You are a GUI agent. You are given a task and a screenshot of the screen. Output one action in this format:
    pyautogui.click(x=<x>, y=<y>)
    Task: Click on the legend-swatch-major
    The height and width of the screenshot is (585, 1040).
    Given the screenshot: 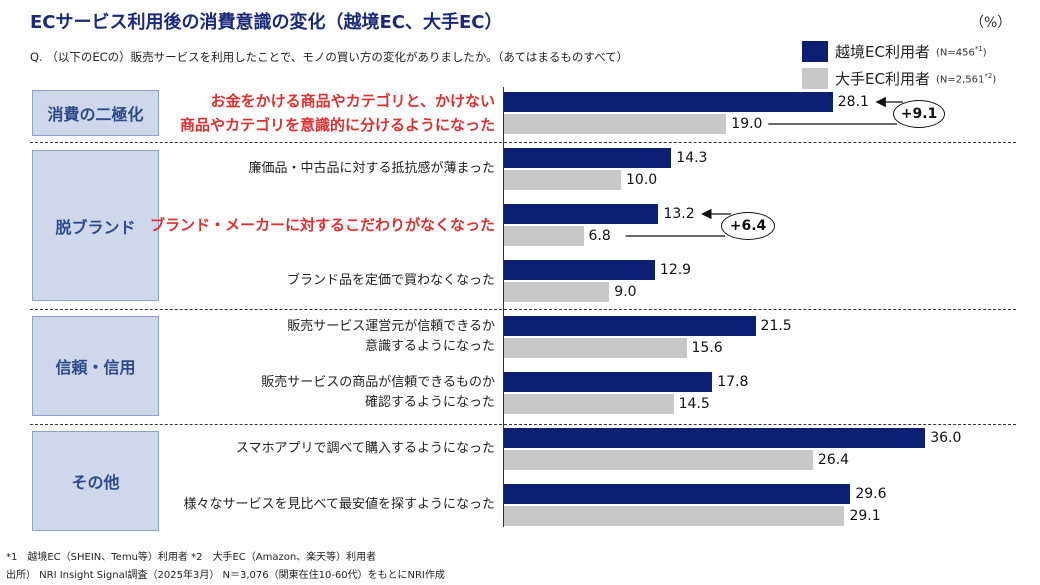 What is the action you would take?
    pyautogui.click(x=815, y=78)
    